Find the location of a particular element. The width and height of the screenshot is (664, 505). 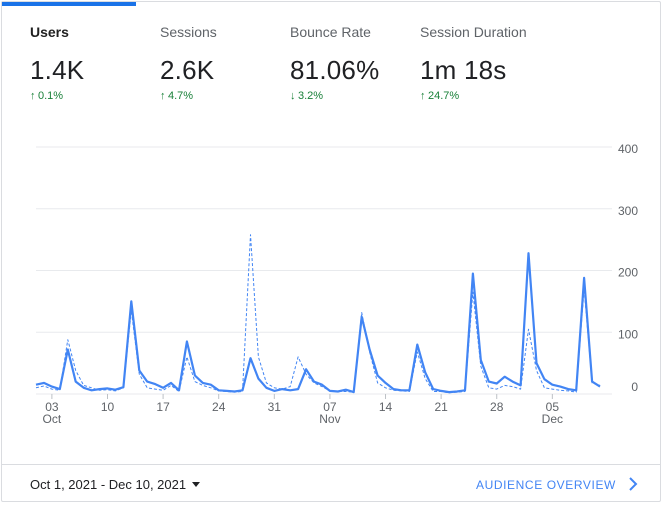

metric-change: ↑ 0.1% is located at coordinates (90, 96).